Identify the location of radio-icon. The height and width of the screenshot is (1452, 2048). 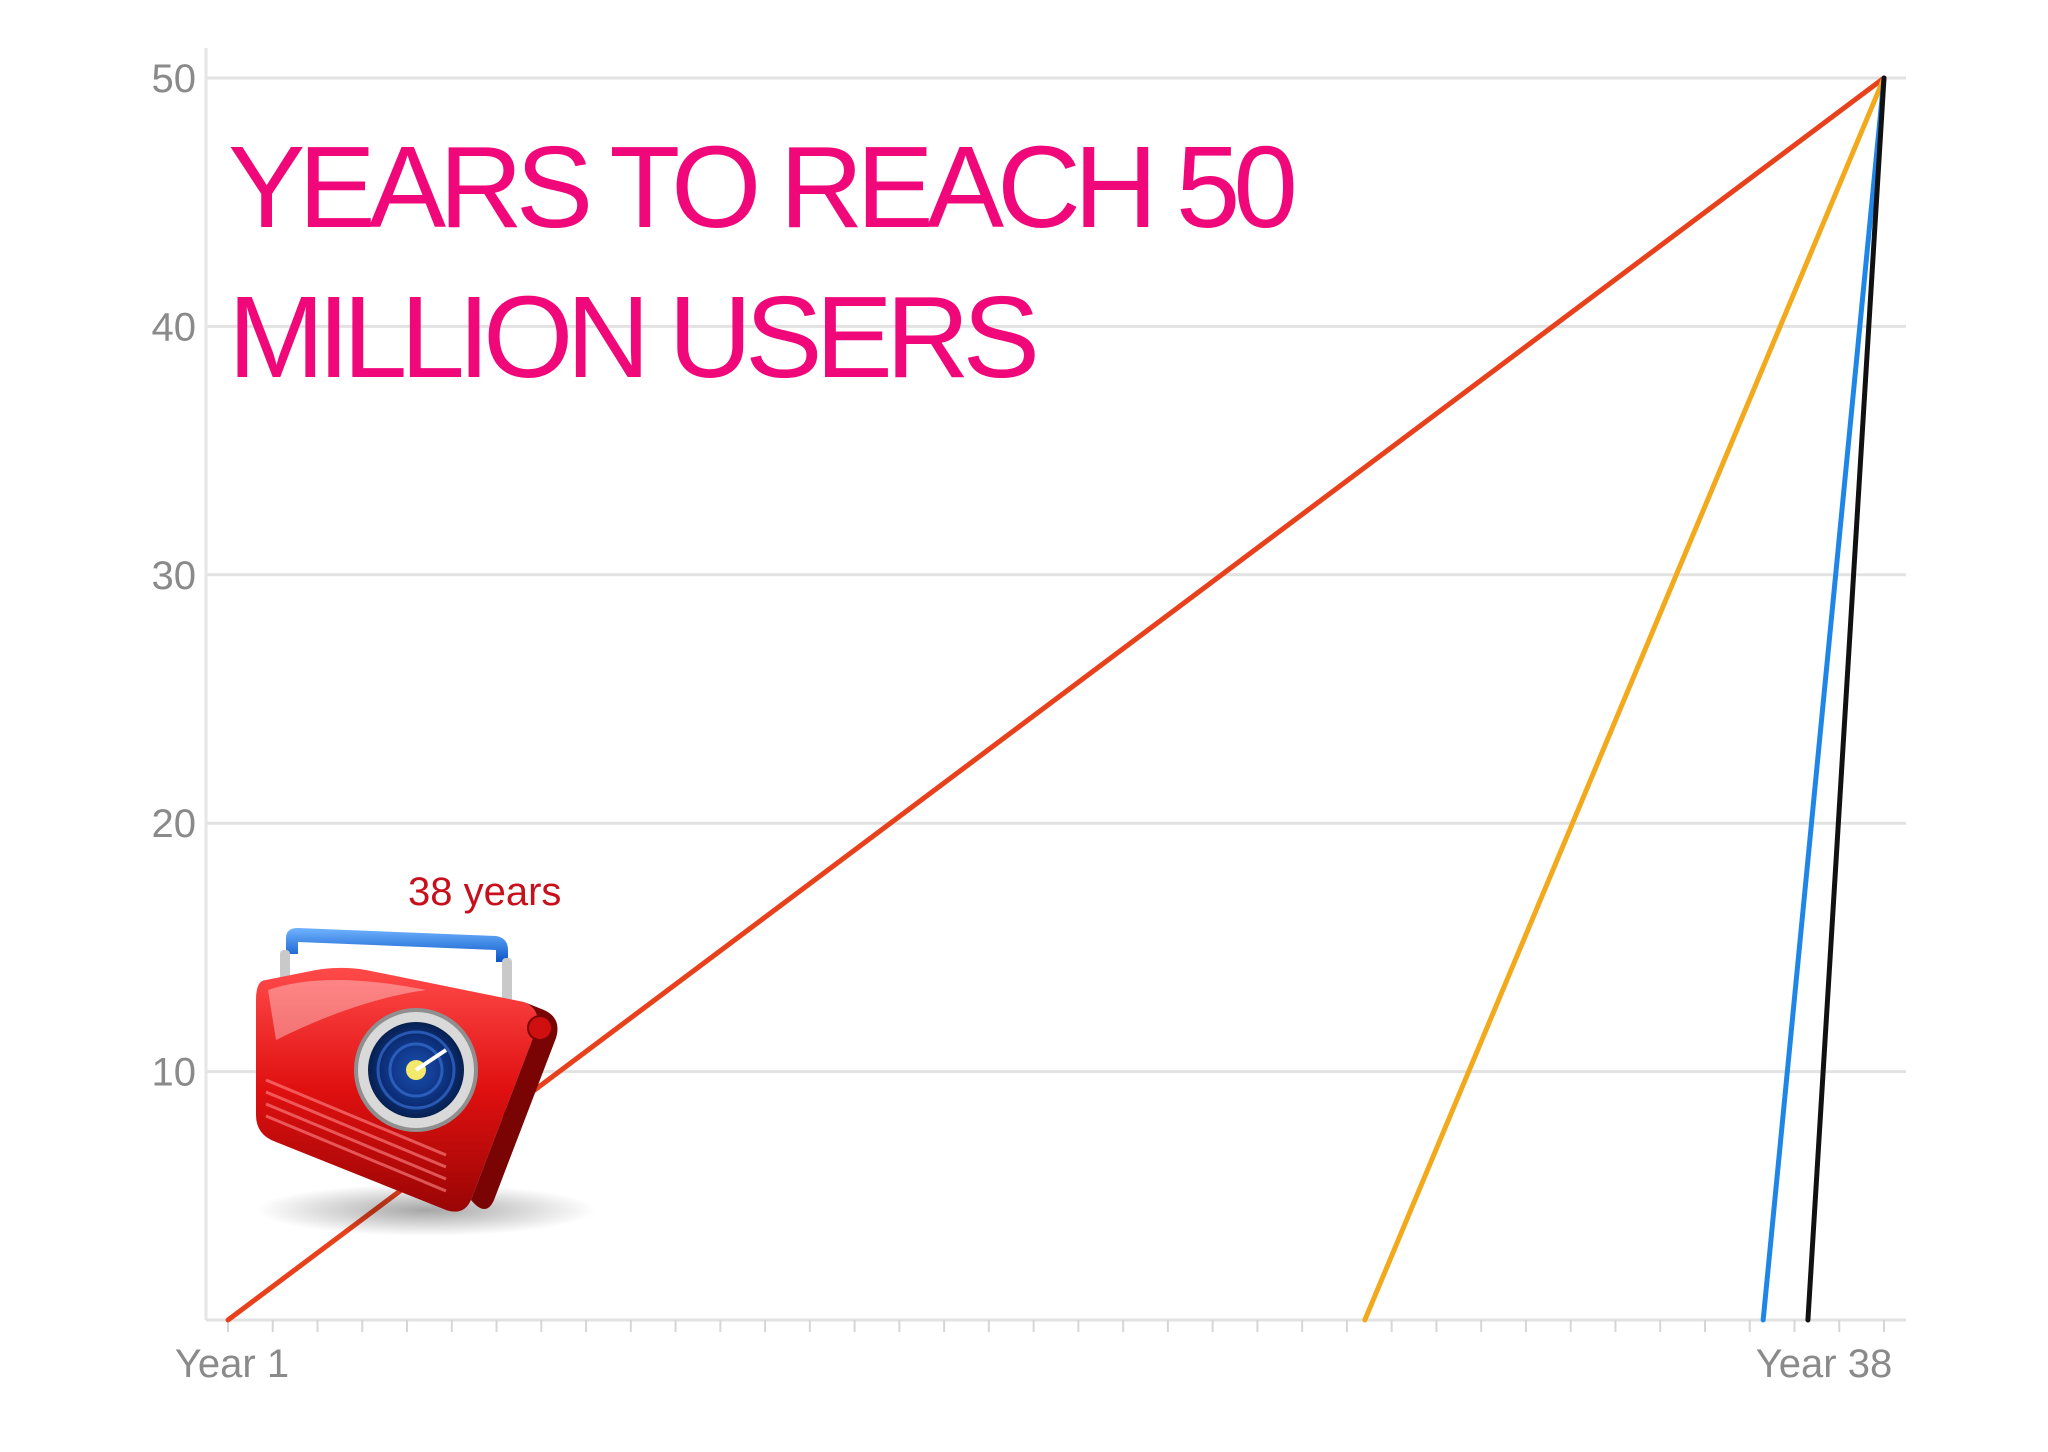
(426, 1075).